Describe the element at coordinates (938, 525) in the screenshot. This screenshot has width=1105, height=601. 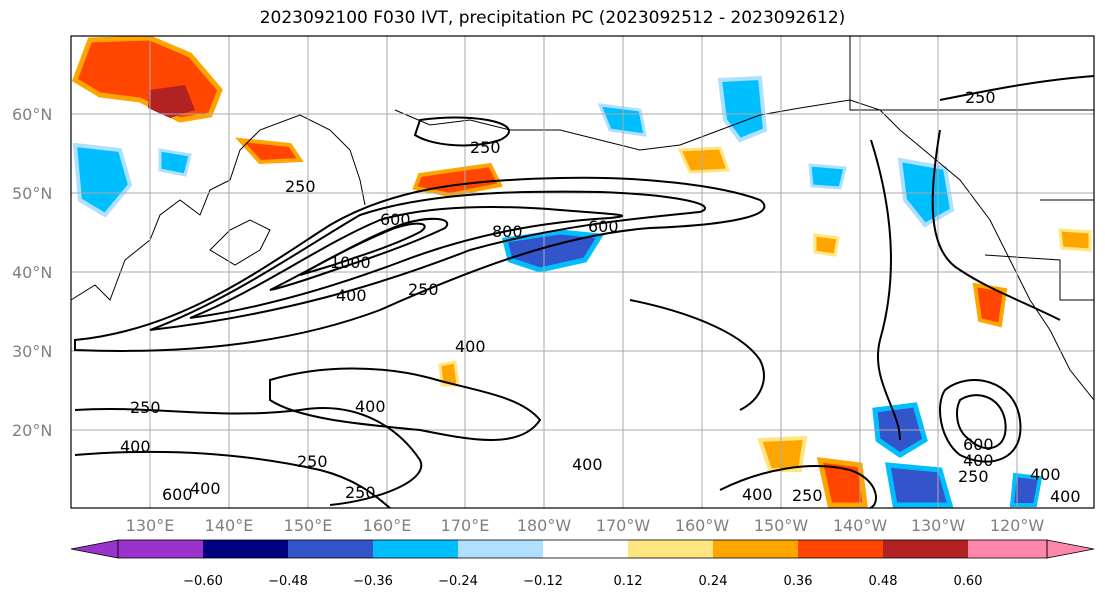
I see `lon-label: 130°W` at that location.